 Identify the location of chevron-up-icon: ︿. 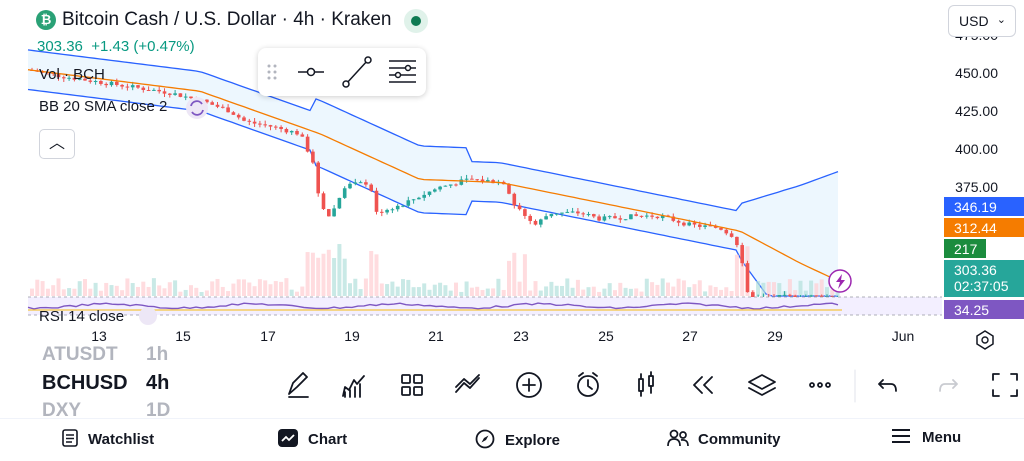
(56, 143).